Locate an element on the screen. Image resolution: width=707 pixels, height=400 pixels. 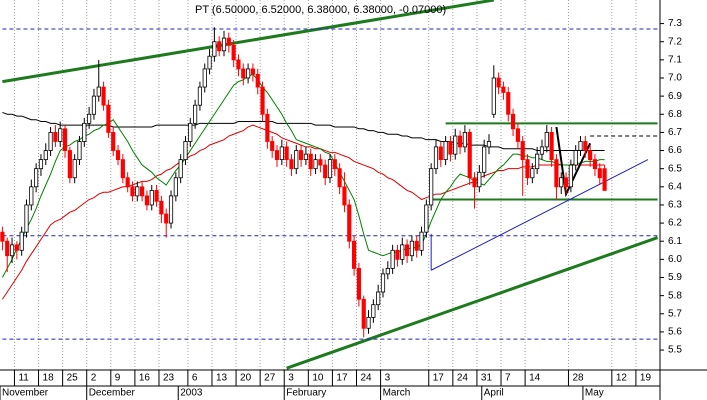
y-tick-label: 5.6 is located at coordinates (675, 332).